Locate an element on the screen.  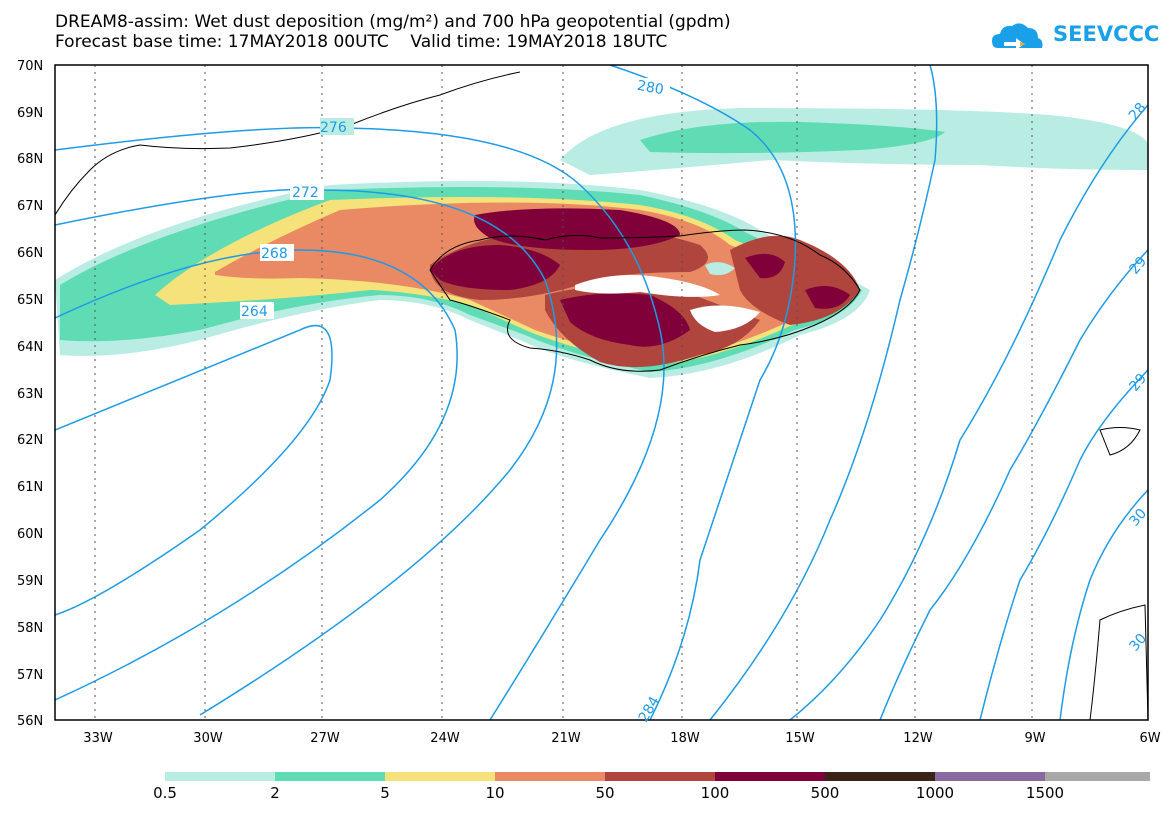
colorbar-label: 500 is located at coordinates (825, 793).